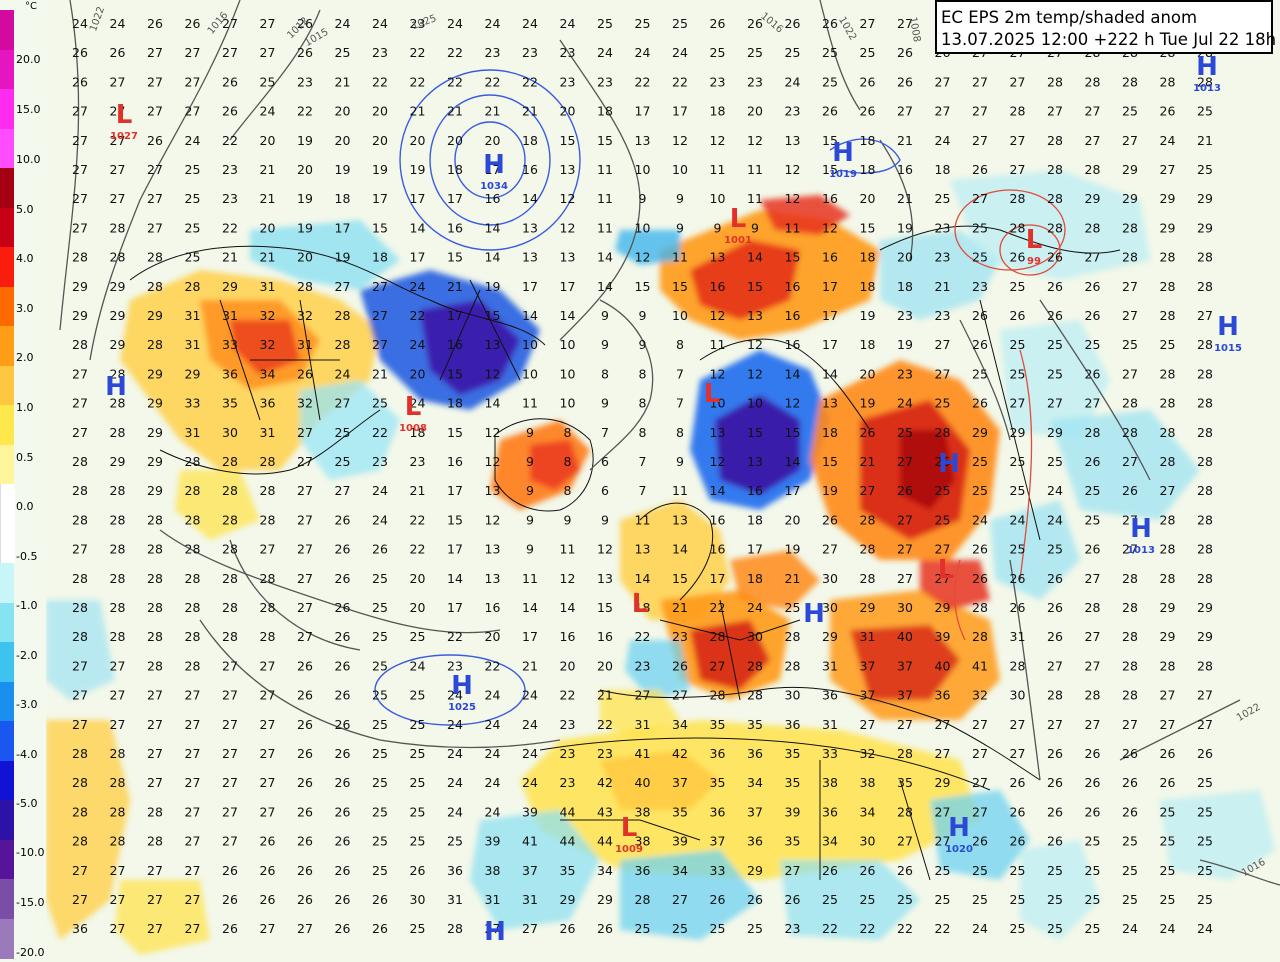 This screenshot has width=1280, height=962. I want to click on legend-swatch, so click(7, 346).